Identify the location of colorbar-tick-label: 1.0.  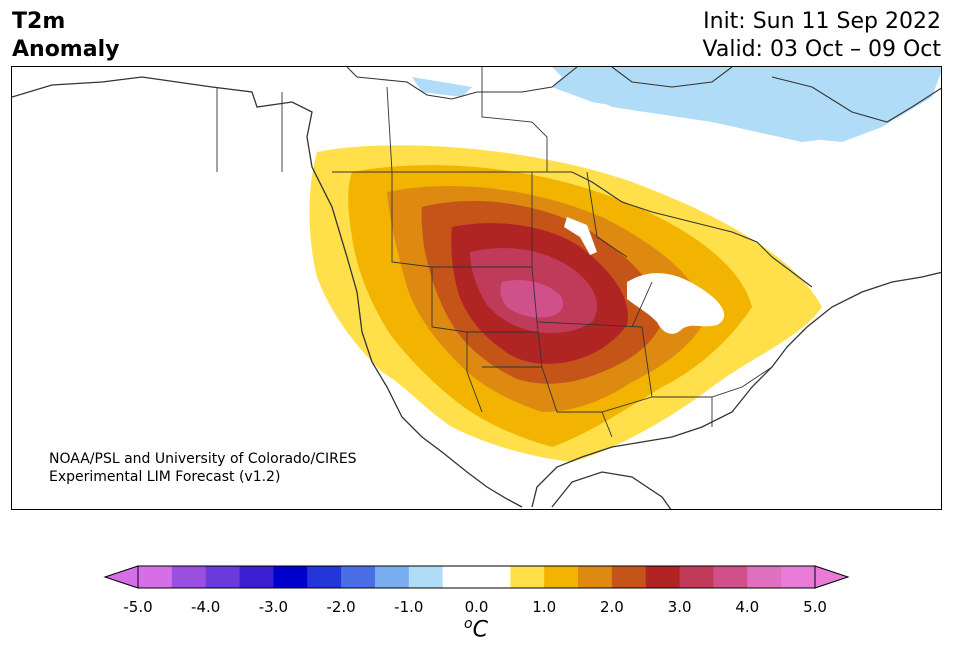
(544, 607).